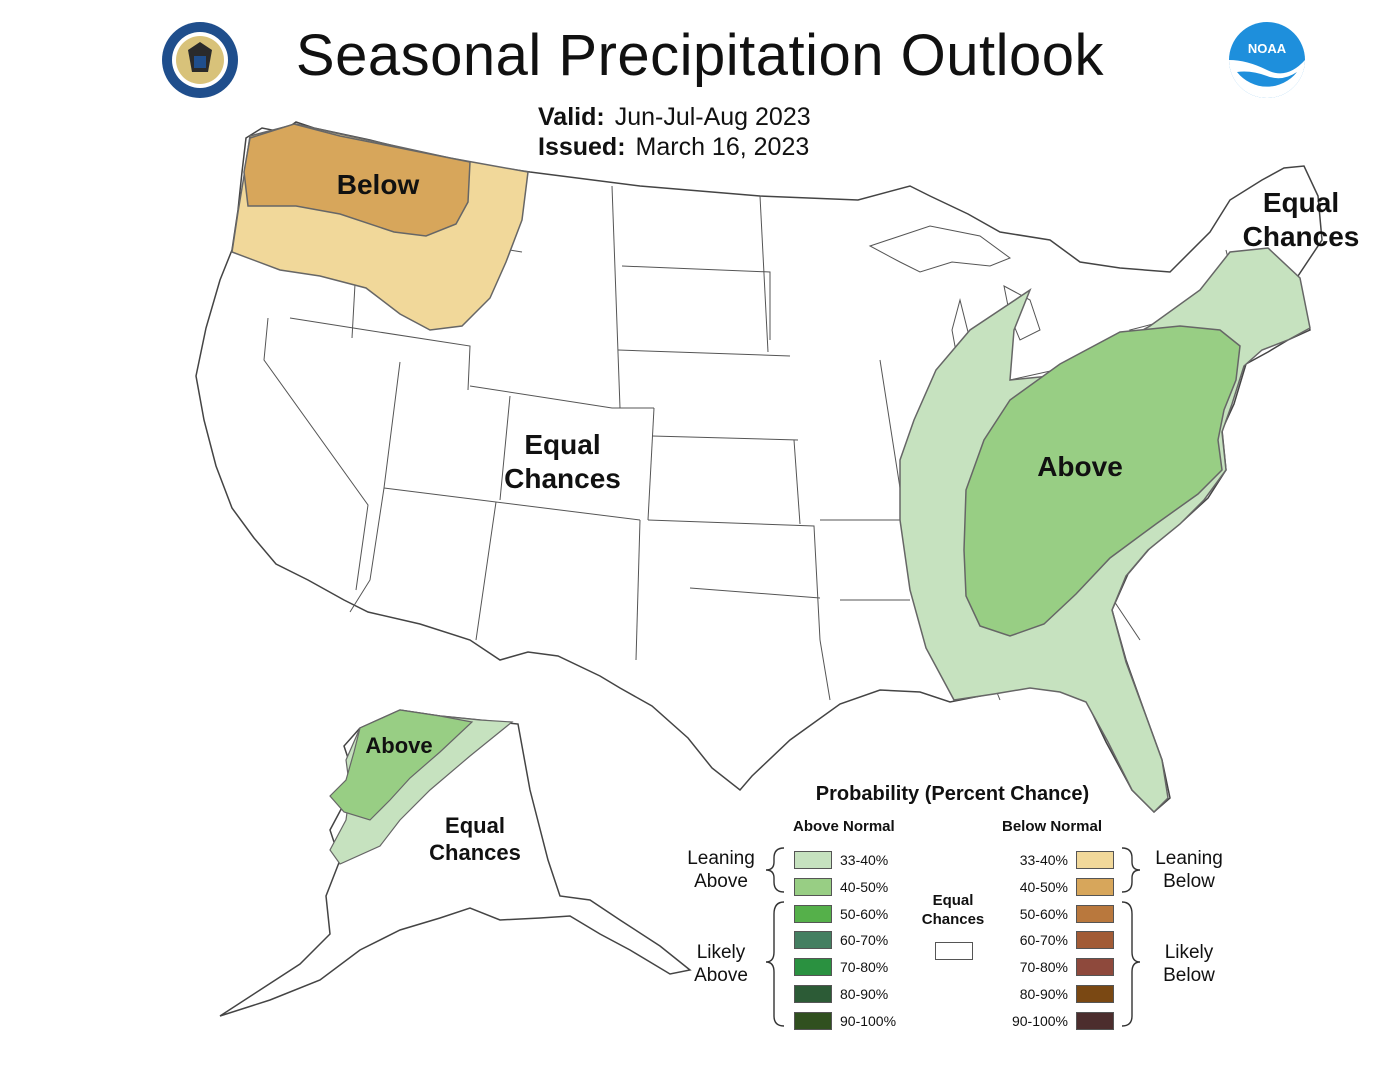 Image resolution: width=1400 pixels, height=1076 pixels. Describe the element at coordinates (700, 55) in the screenshot. I see `page-title: Seasonal Precipitation Outlook` at that location.